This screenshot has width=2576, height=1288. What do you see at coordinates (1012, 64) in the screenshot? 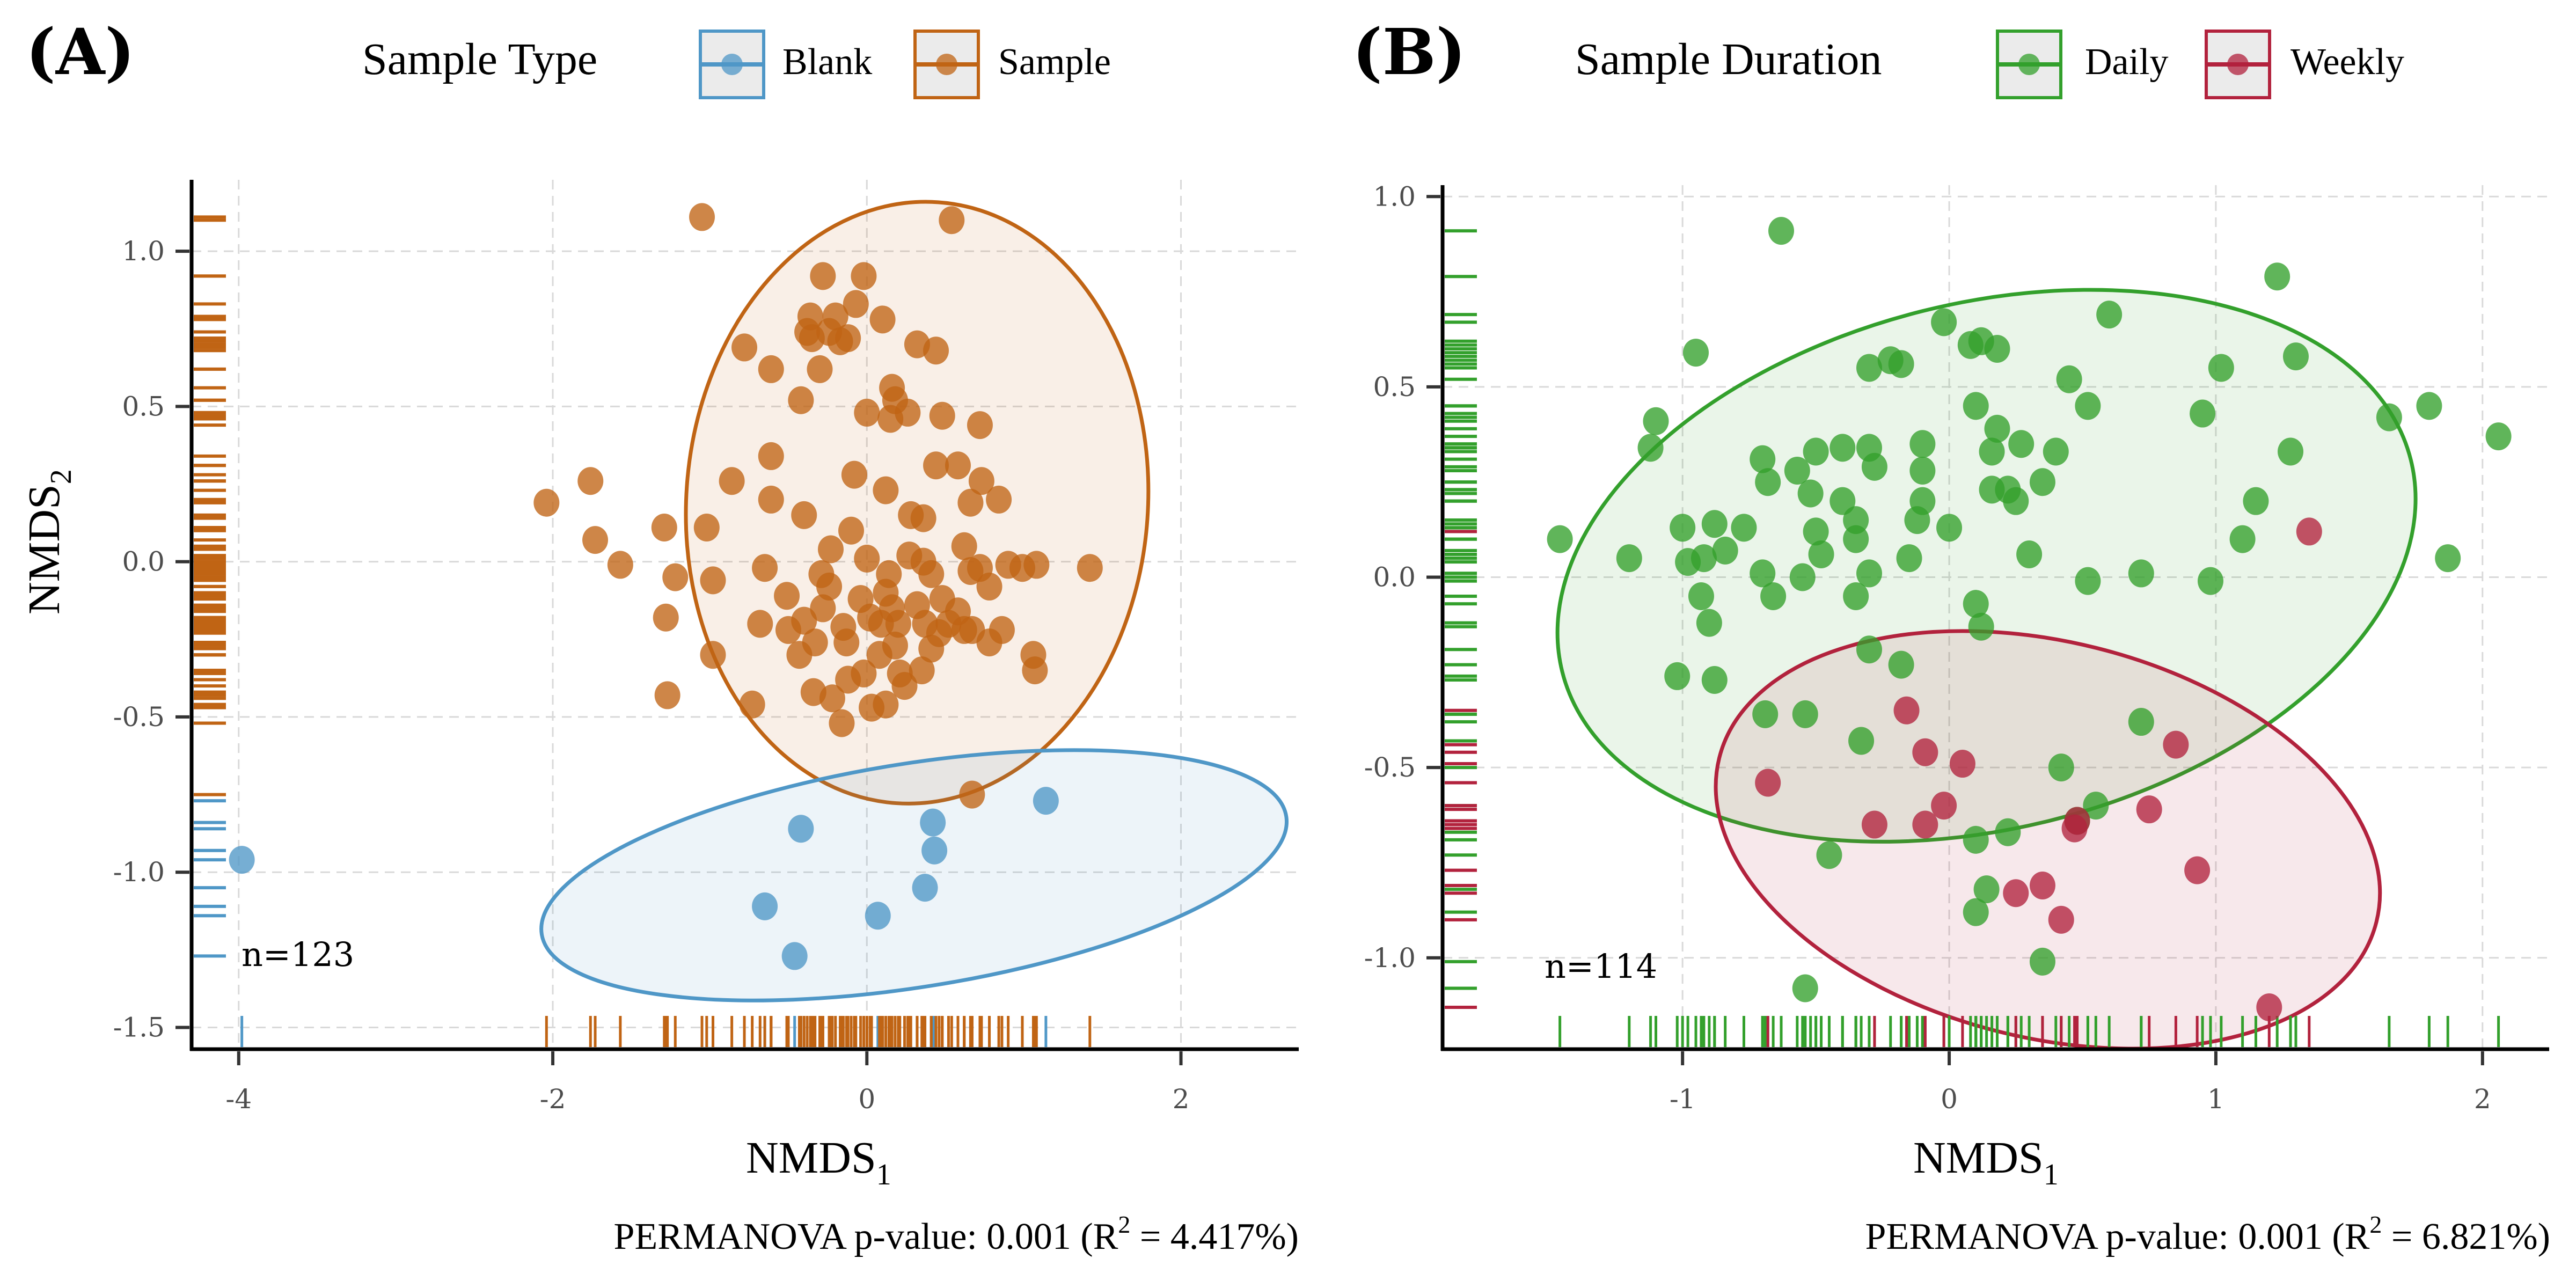
I see `legend-entry-sample: Sample` at bounding box center [1012, 64].